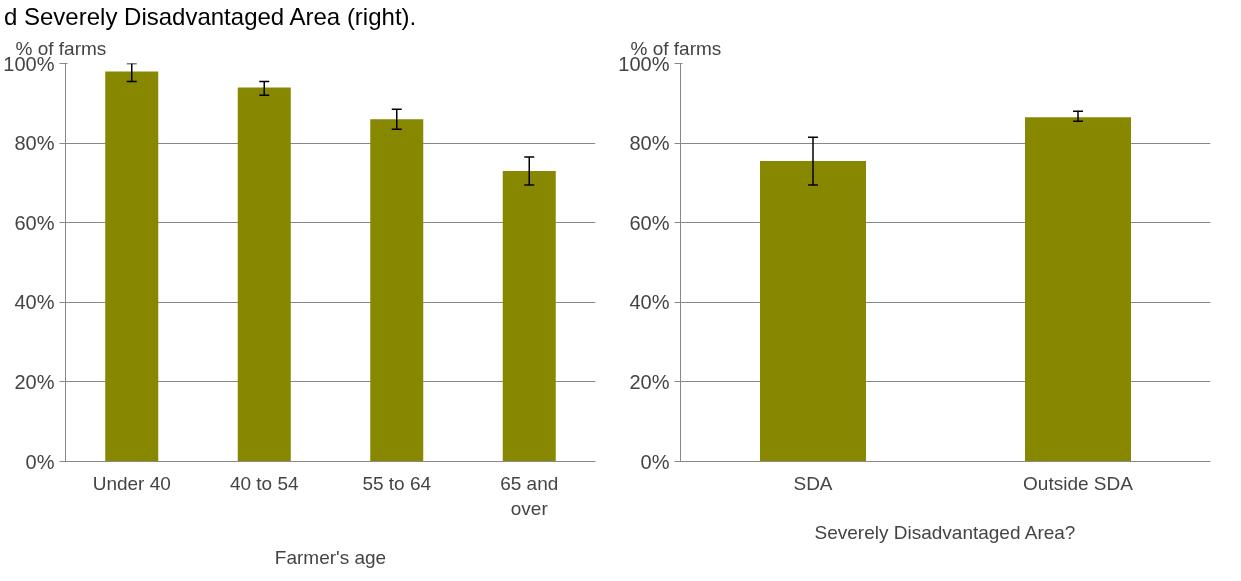 Image resolution: width=1241 pixels, height=581 pixels. What do you see at coordinates (529, 495) in the screenshot?
I see `x-tick-label: 65 and over` at bounding box center [529, 495].